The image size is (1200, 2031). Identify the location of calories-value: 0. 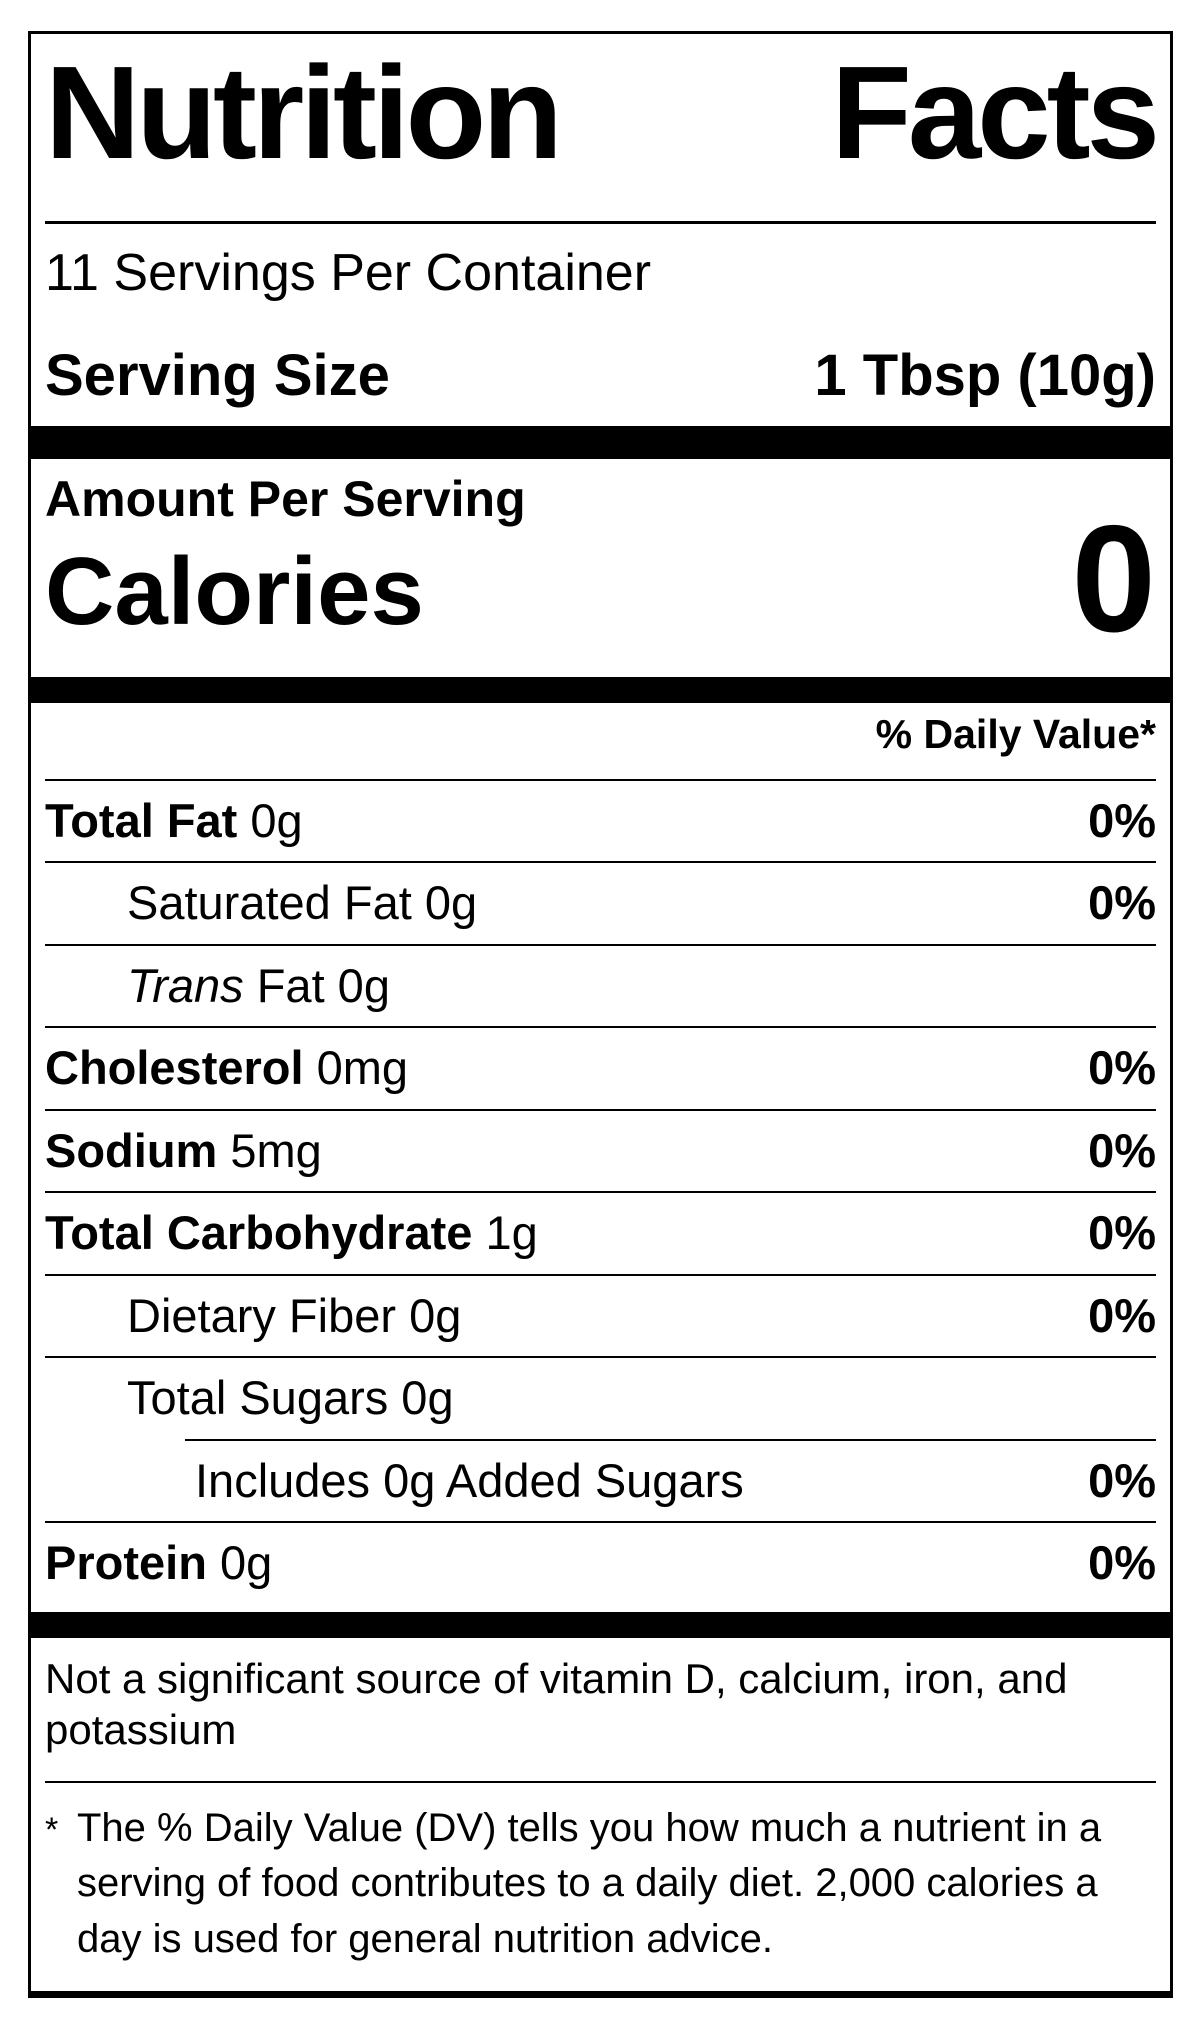
(1113, 578).